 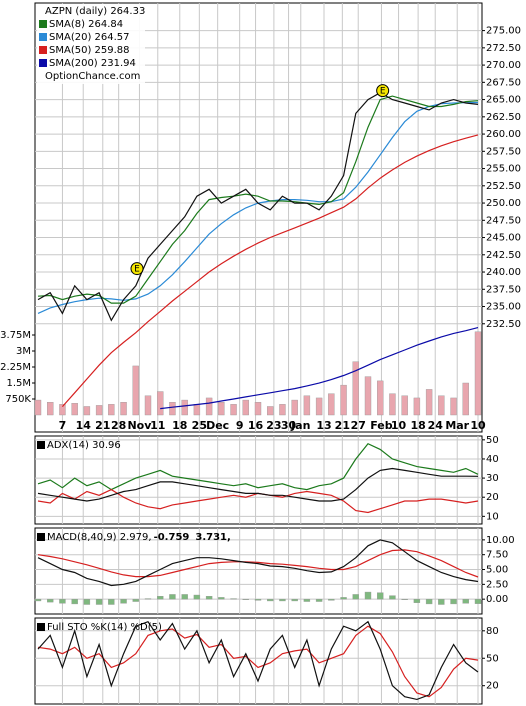 What do you see at coordinates (381, 425) in the screenshot?
I see `x-tick-label: Feb` at bounding box center [381, 425].